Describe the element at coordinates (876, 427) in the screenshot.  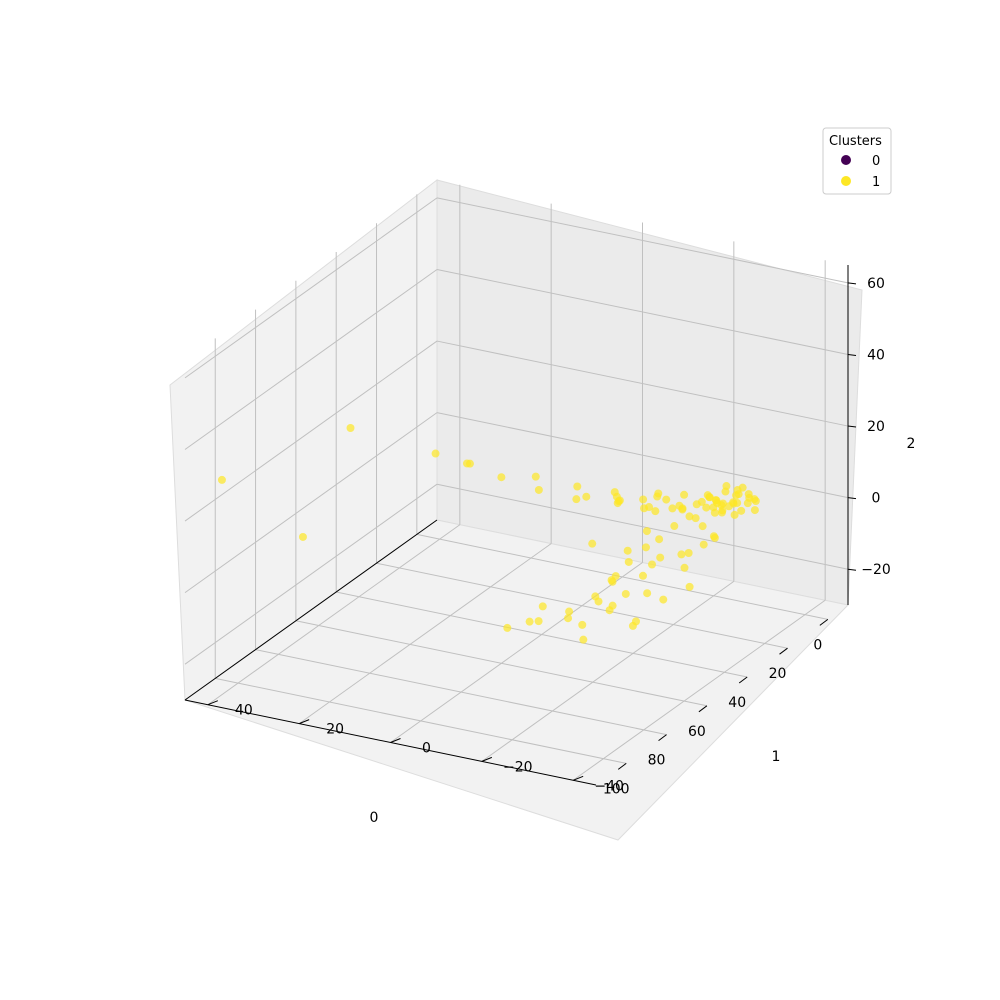
I see `z-tick-label: 20` at that location.